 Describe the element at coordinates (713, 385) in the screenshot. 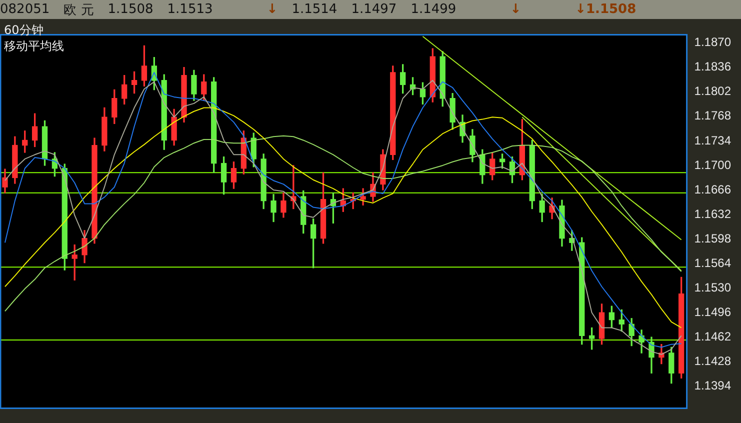

I see `y-tick-label: 1.1394` at that location.